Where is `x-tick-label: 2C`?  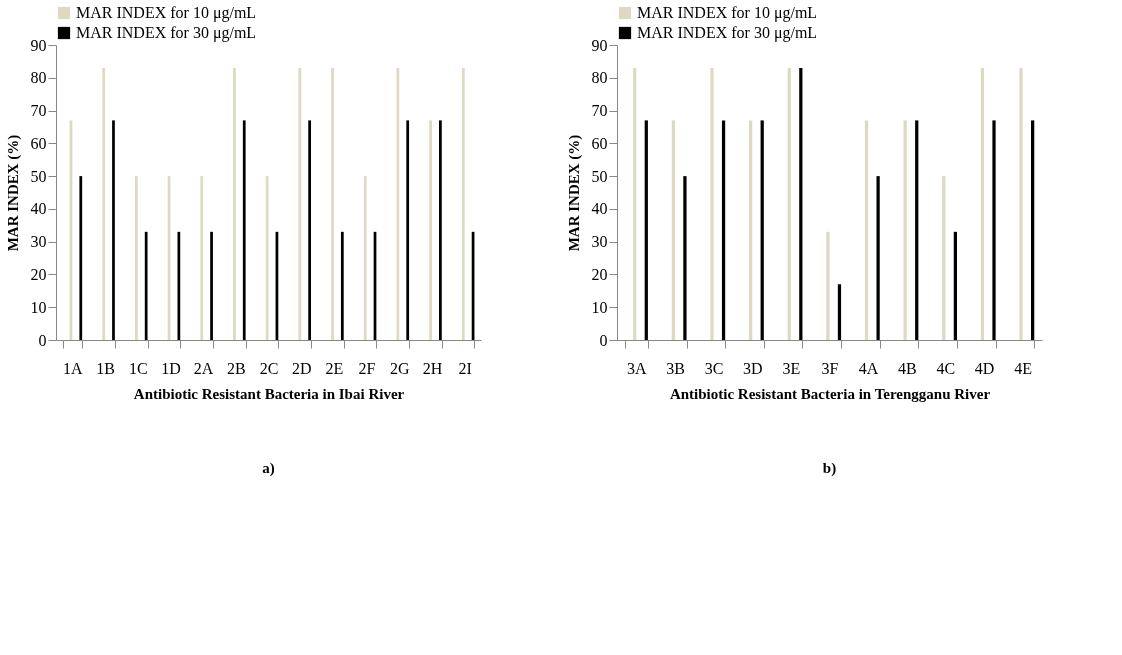 x-tick-label: 2C is located at coordinates (269, 368).